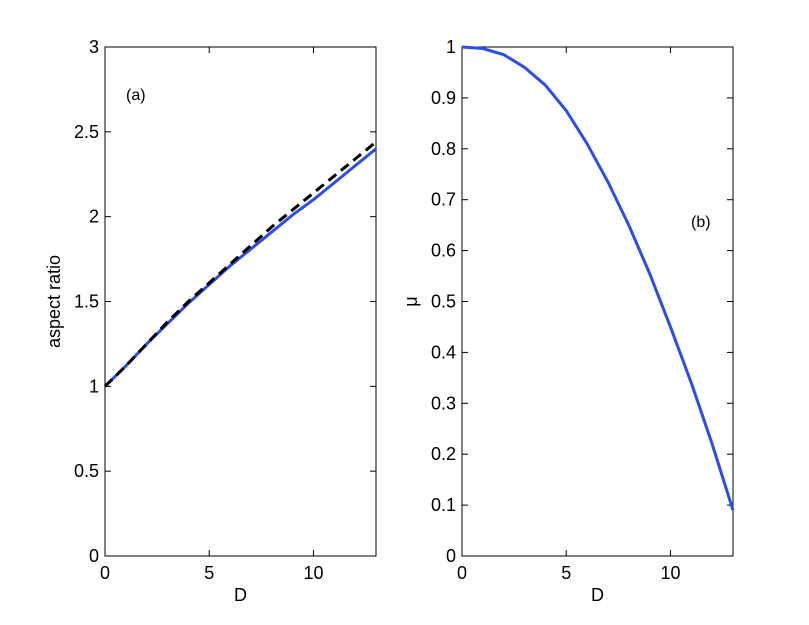 This screenshot has height=625, width=809. What do you see at coordinates (86, 132) in the screenshot?
I see `y-tick-label: 2.5` at bounding box center [86, 132].